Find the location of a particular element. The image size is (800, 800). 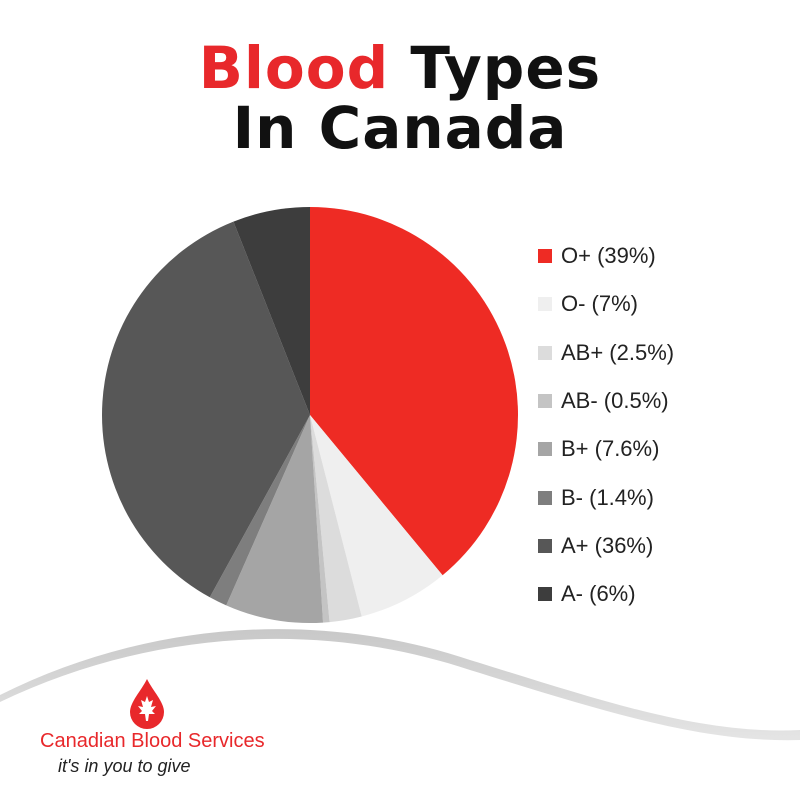

title-line-2: In Canada is located at coordinates (400, 128).